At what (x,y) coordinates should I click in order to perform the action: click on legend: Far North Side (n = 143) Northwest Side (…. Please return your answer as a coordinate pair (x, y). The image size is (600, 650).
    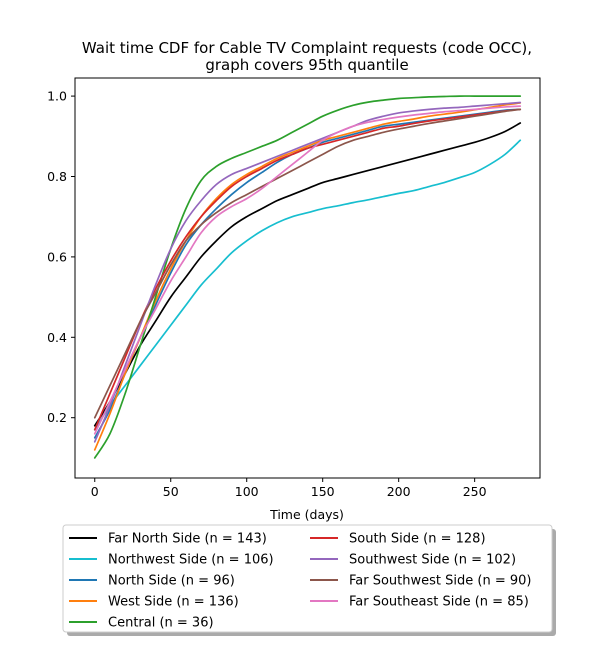
    Looking at the image, I should click on (309, 580).